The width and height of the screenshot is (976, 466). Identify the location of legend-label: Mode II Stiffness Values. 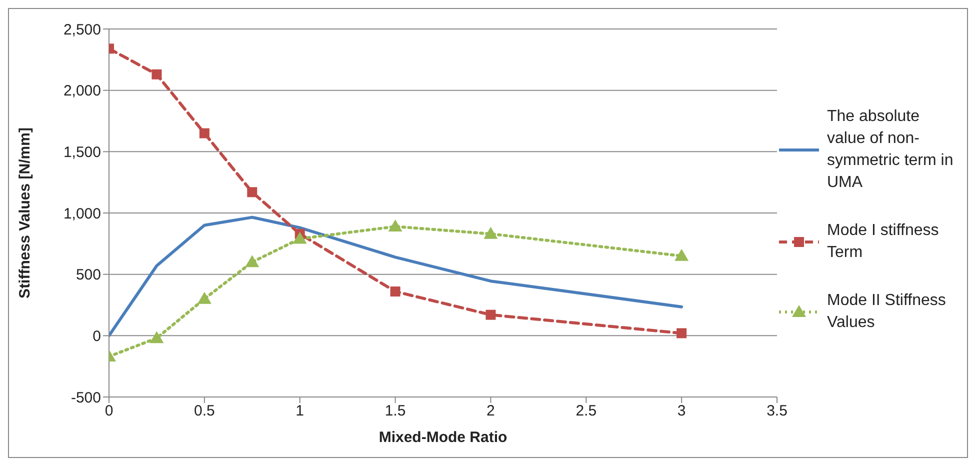
(887, 312).